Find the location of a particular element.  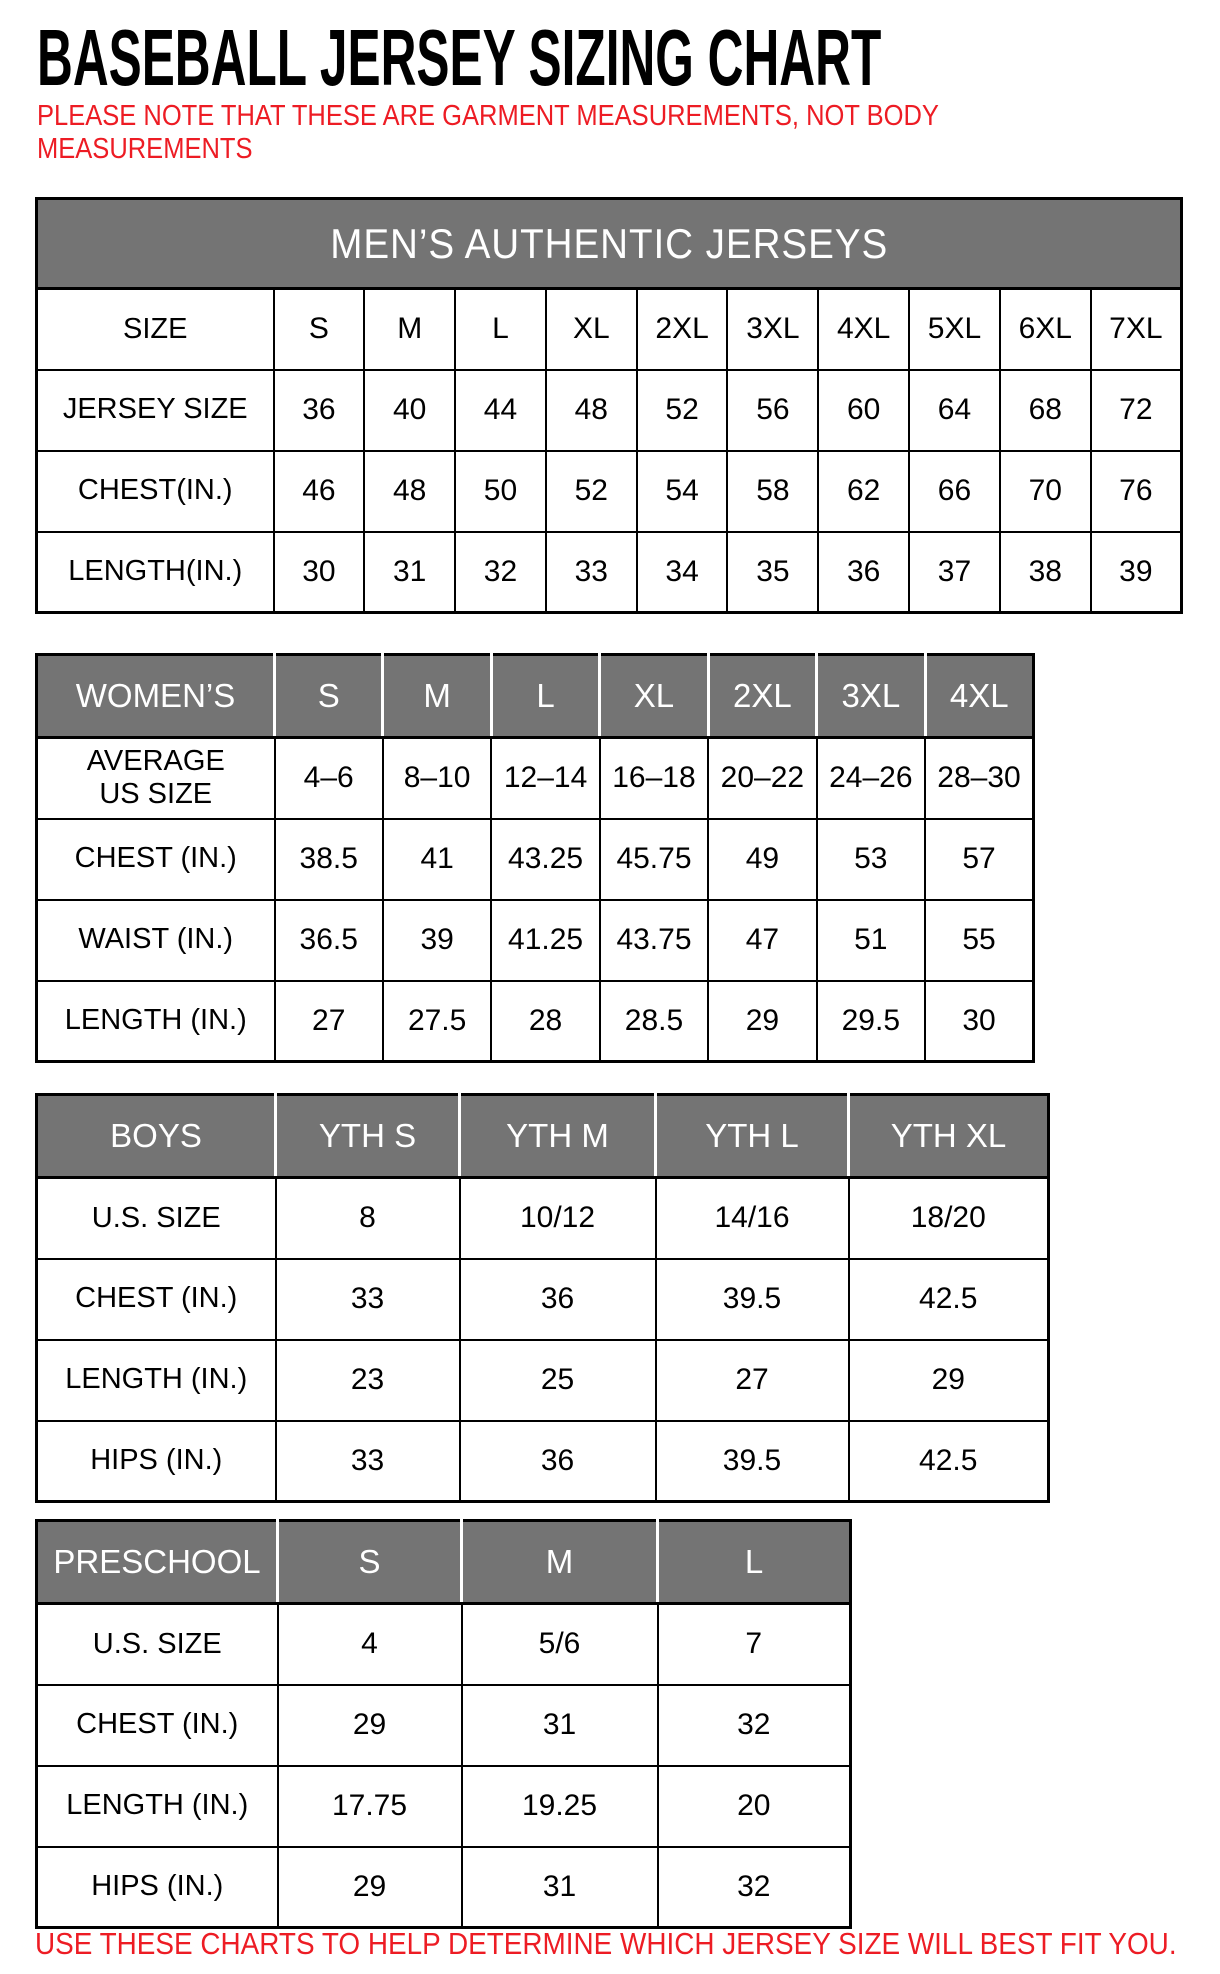

column-header: 4XL is located at coordinates (978, 696).